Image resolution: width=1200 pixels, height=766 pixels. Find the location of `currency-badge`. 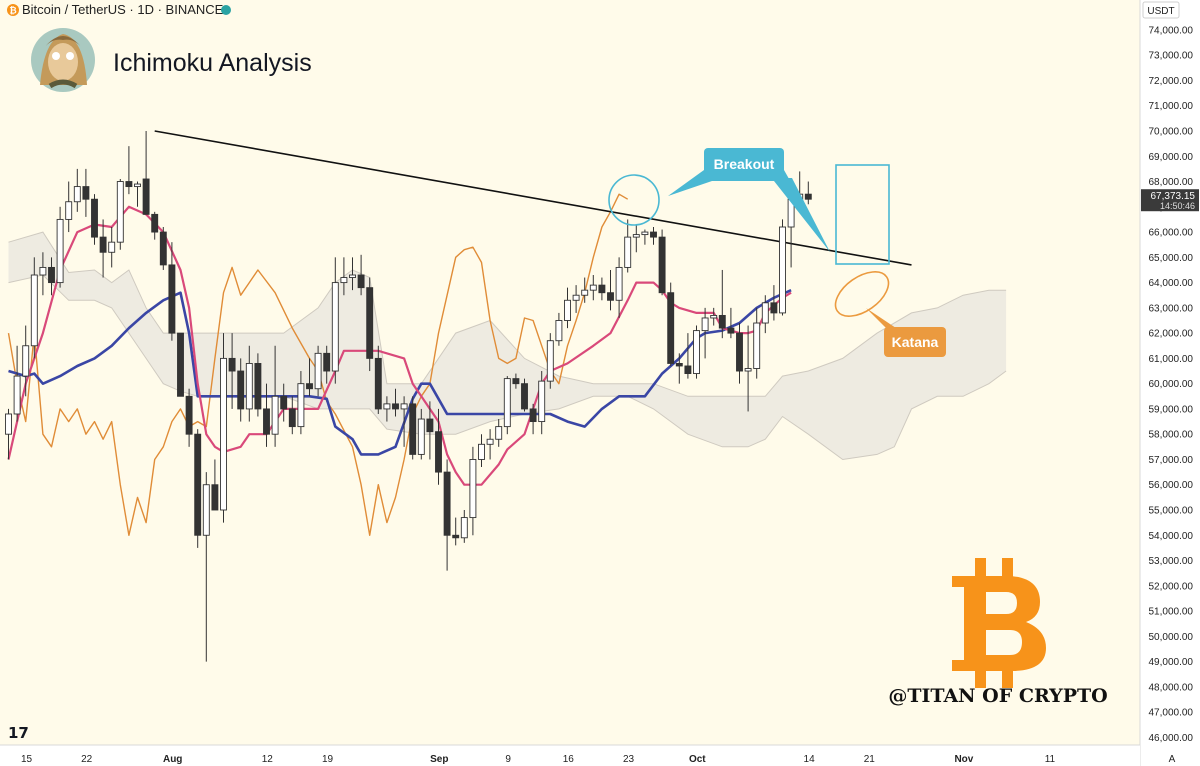

currency-badge is located at coordinates (1161, 10).